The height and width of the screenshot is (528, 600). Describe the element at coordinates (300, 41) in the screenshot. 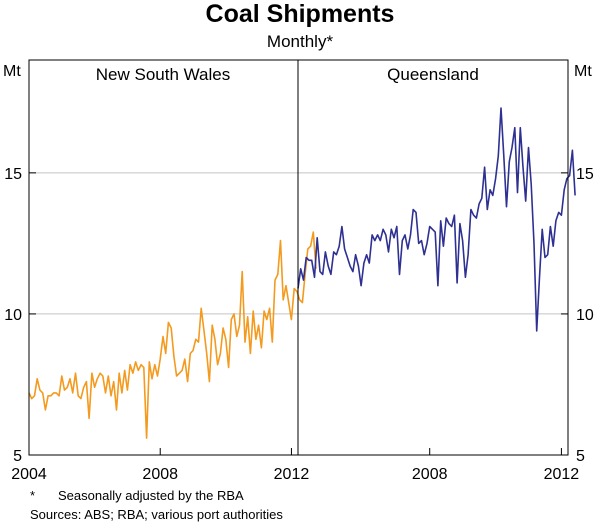

I see `chart-subtitle: Monthly*` at that location.